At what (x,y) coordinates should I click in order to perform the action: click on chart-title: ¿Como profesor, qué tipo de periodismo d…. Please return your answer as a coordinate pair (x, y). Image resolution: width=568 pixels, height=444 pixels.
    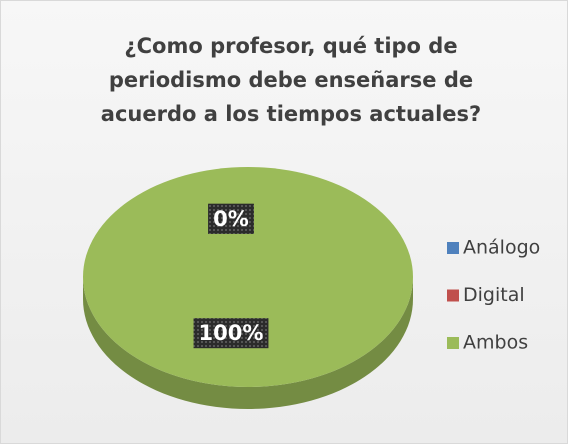
    Looking at the image, I should click on (291, 80).